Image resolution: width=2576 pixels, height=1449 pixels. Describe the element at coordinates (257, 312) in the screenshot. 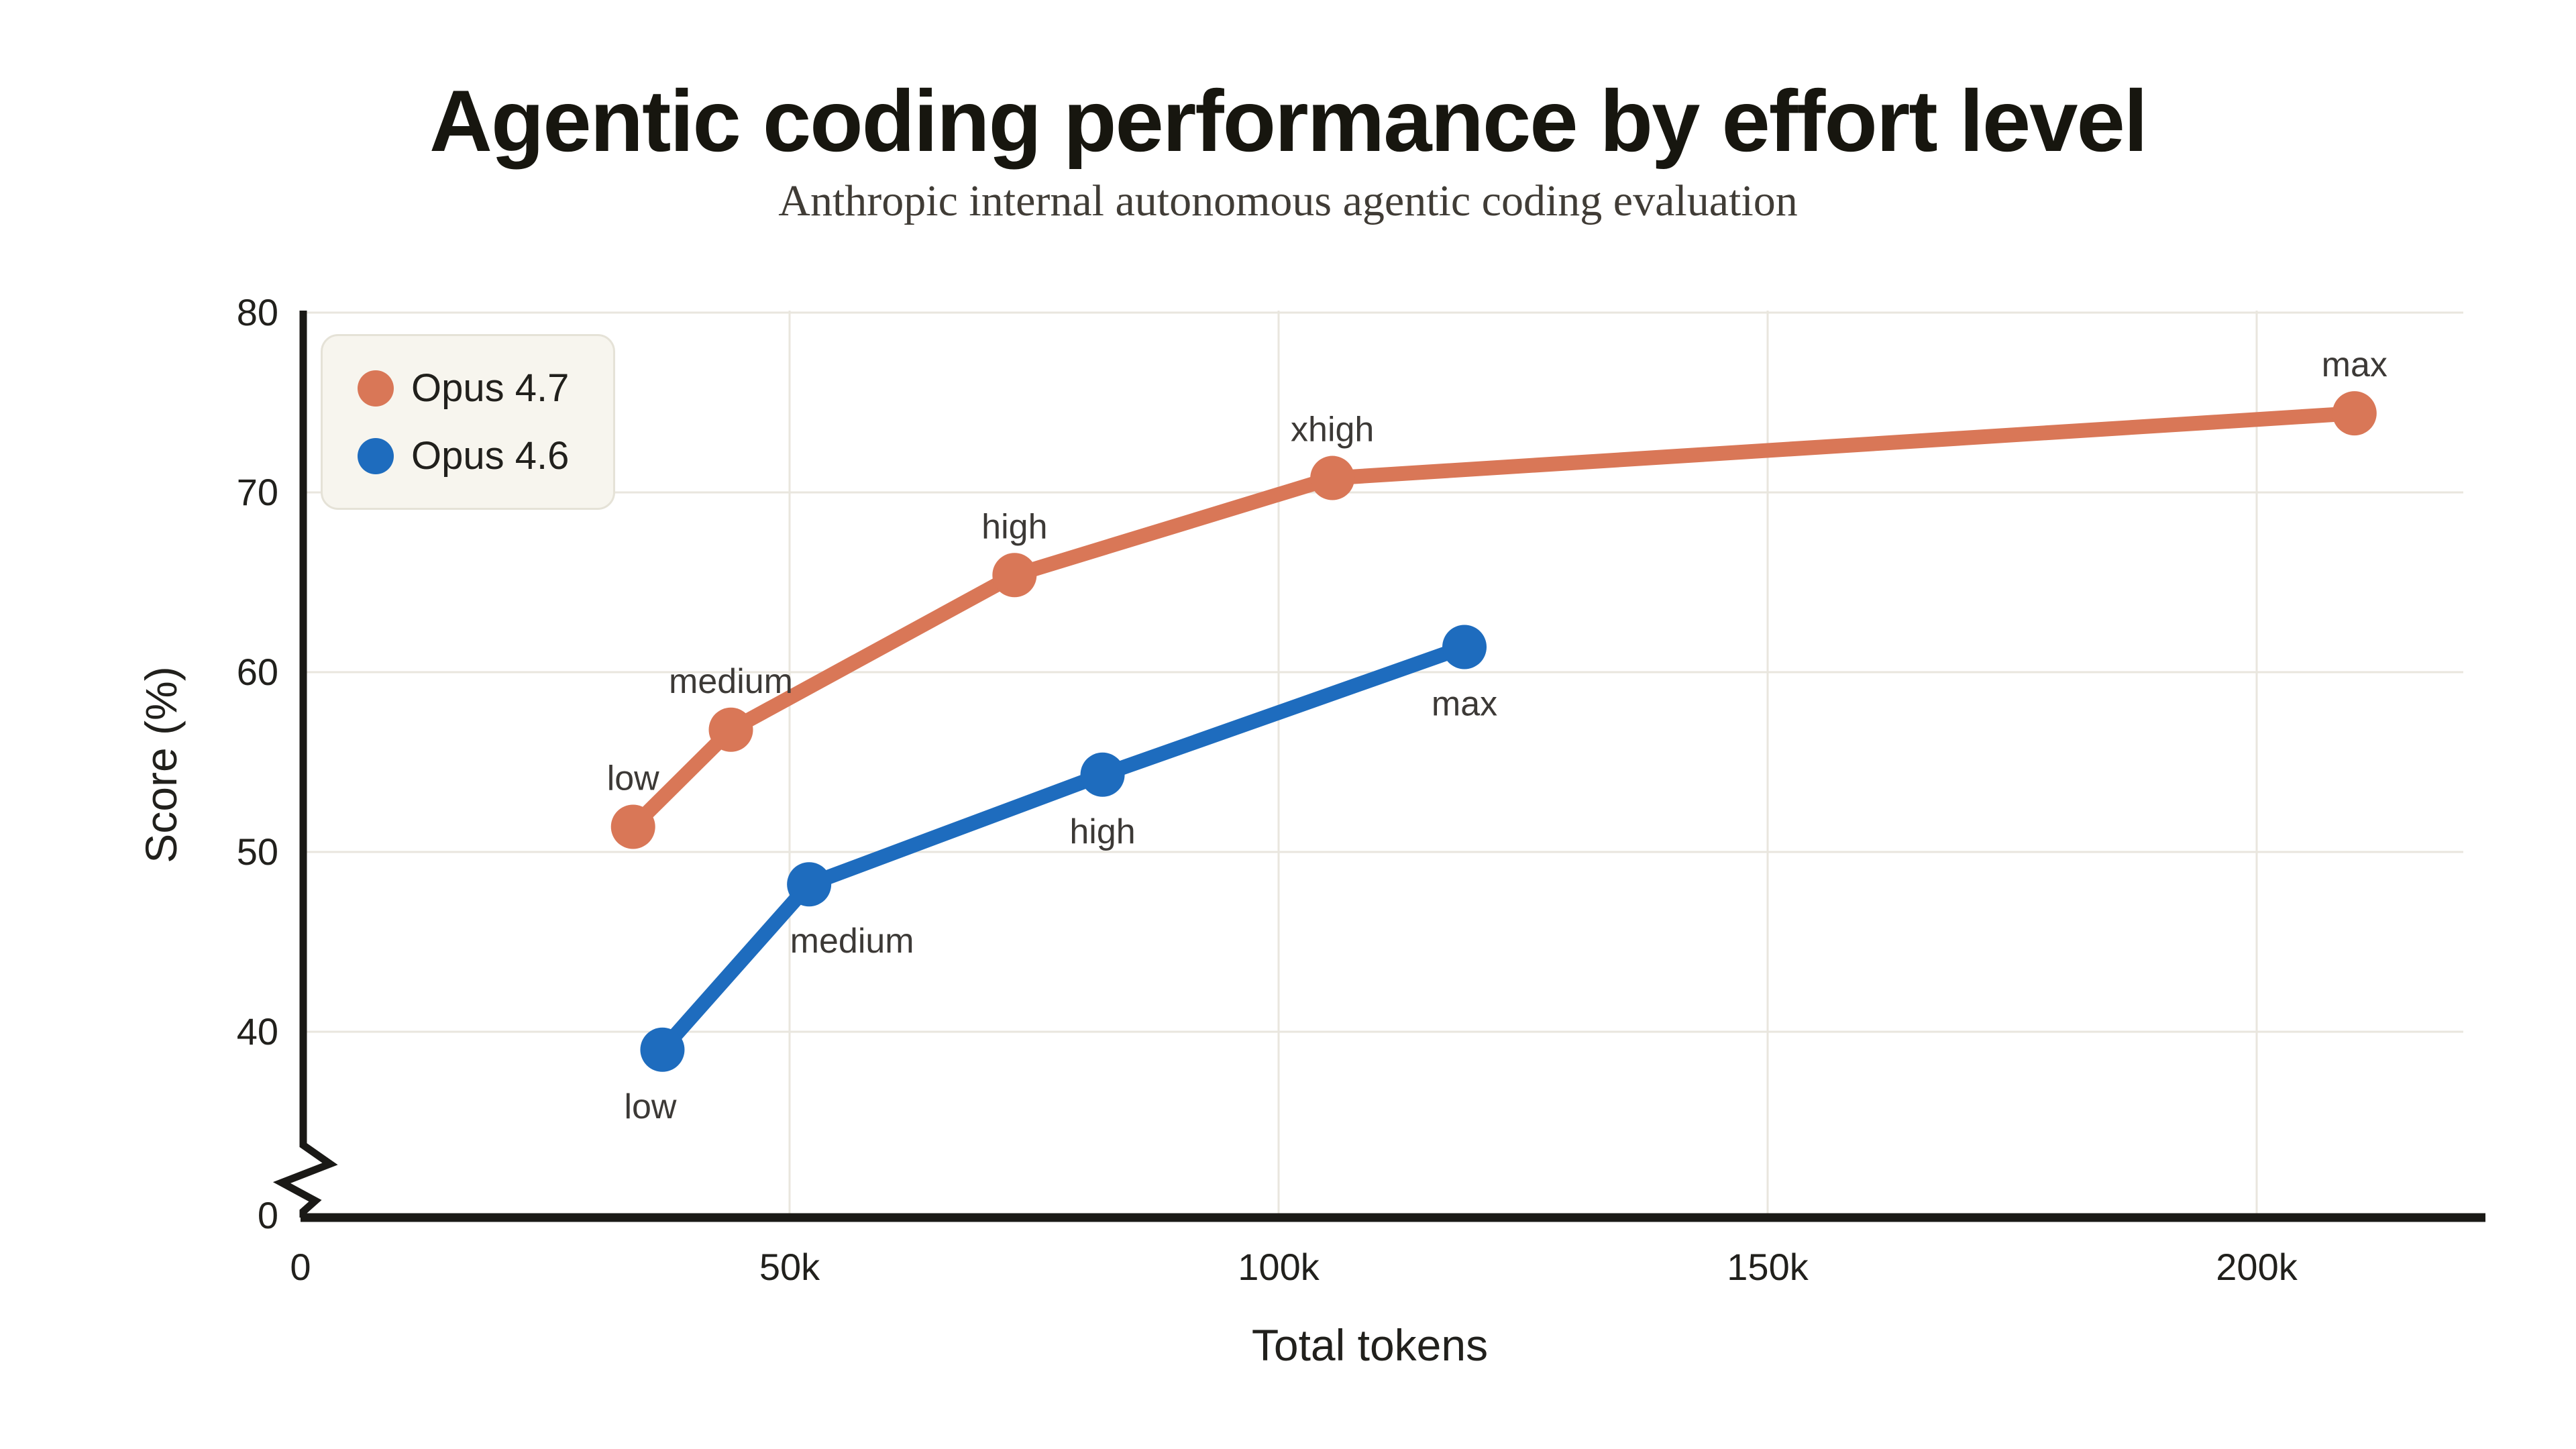

I see `y-tick-label-80: 80` at that location.